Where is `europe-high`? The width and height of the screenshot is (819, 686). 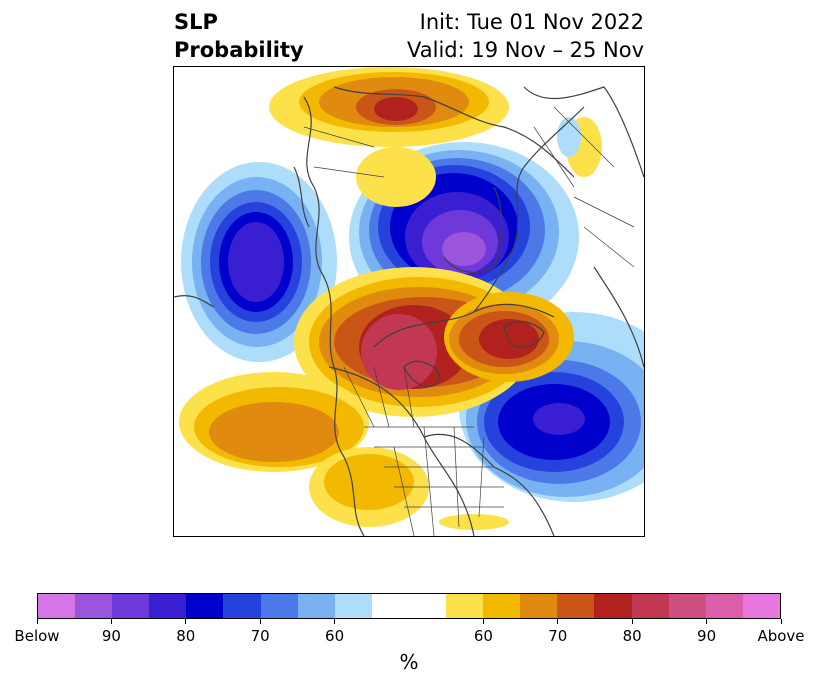 europe-high is located at coordinates (389, 137).